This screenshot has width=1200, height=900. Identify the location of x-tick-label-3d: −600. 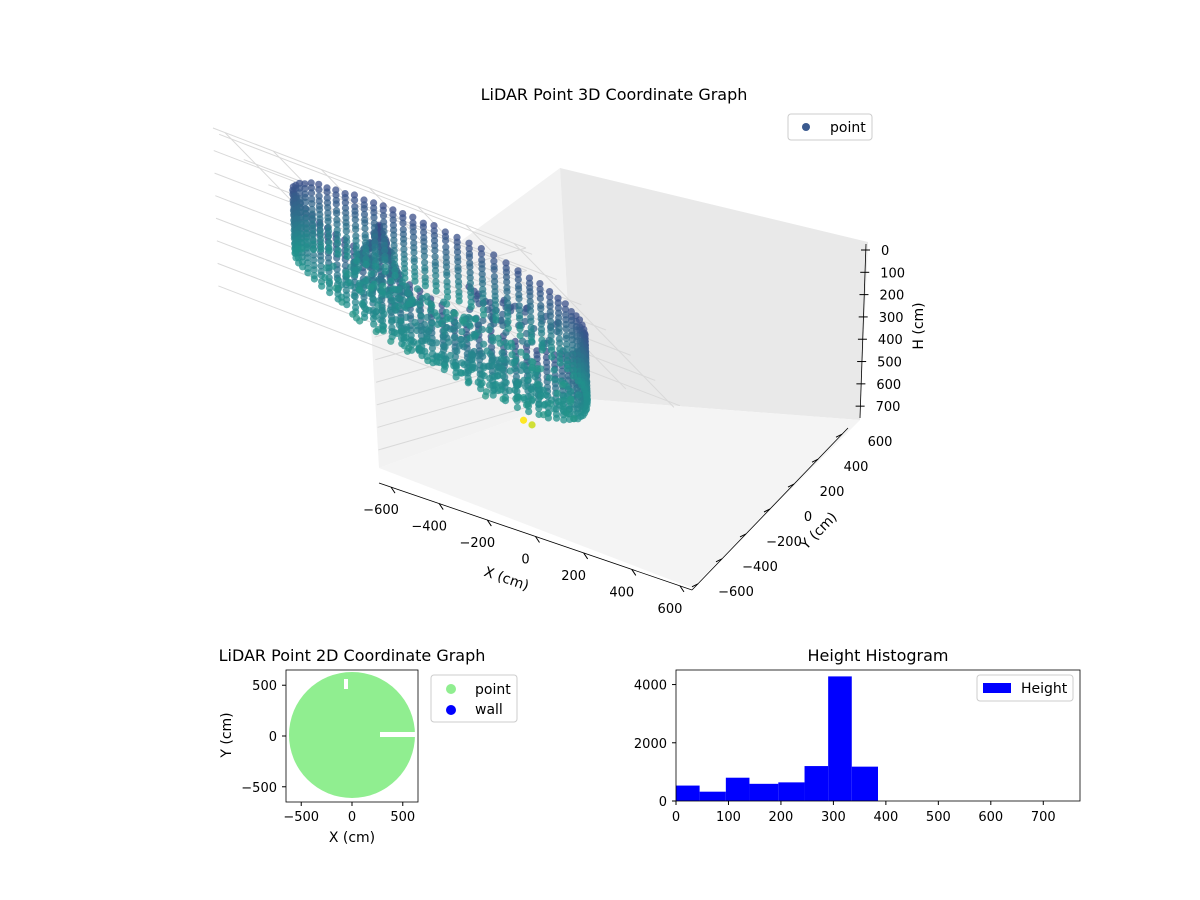
(381, 510).